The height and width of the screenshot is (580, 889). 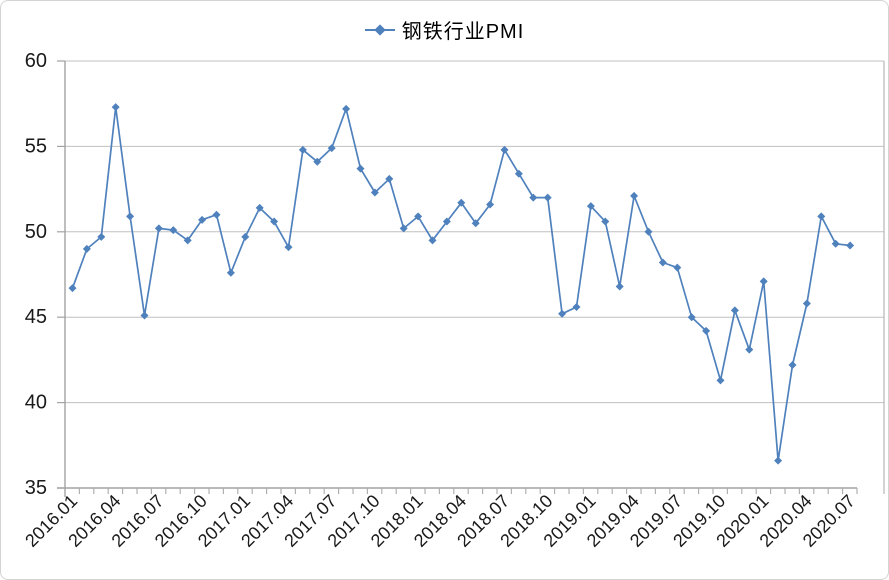 I want to click on y-axis-labels: 60 55 50 45 40 35, so click(x=45, y=274).